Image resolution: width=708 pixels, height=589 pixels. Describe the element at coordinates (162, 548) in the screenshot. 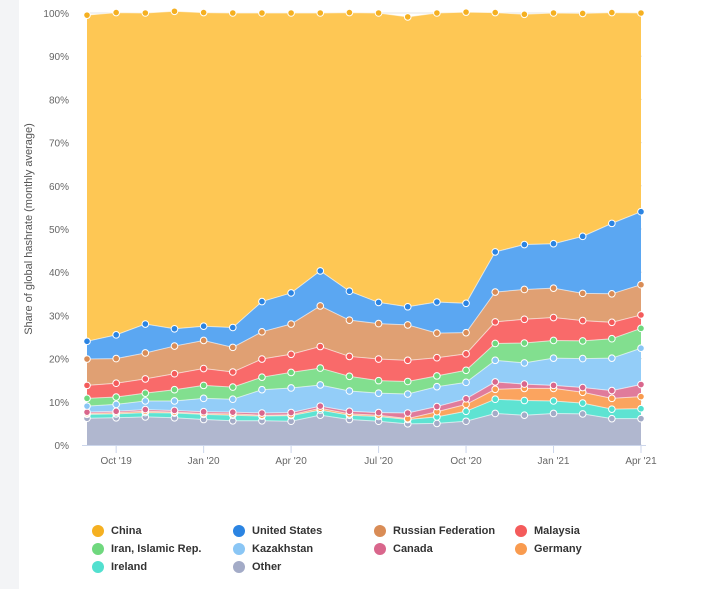

I see `legend-item-iran-islamic-rep: Iran, Islamic Rep.` at that location.